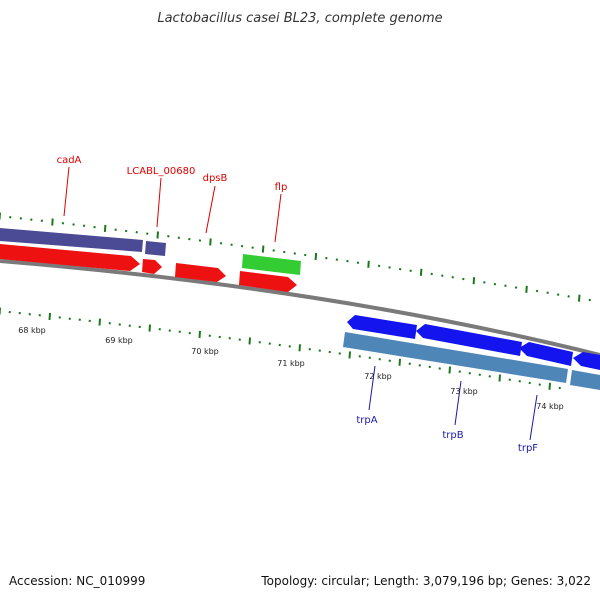  What do you see at coordinates (161, 197) in the screenshot?
I see `gene-label-LCABL_00680: LCABL_00680` at bounding box center [161, 197].